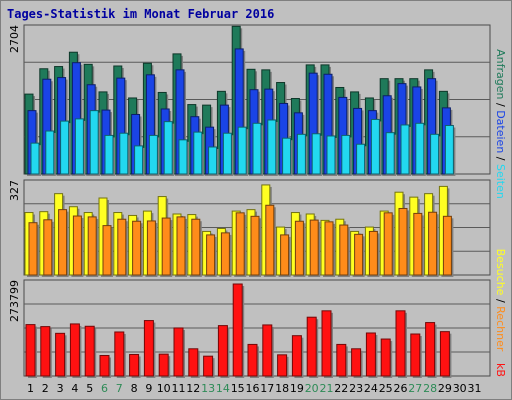 The image size is (512, 400). I want to click on x-tick-label-day-24: 24, so click(371, 388).